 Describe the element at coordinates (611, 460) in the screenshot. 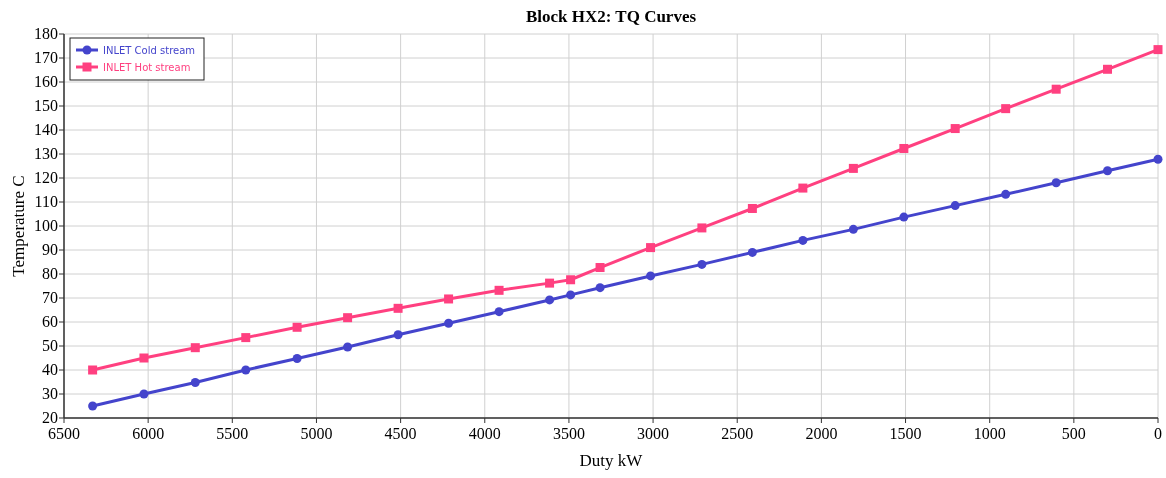

I see `x-axis-title: Duty kW` at that location.